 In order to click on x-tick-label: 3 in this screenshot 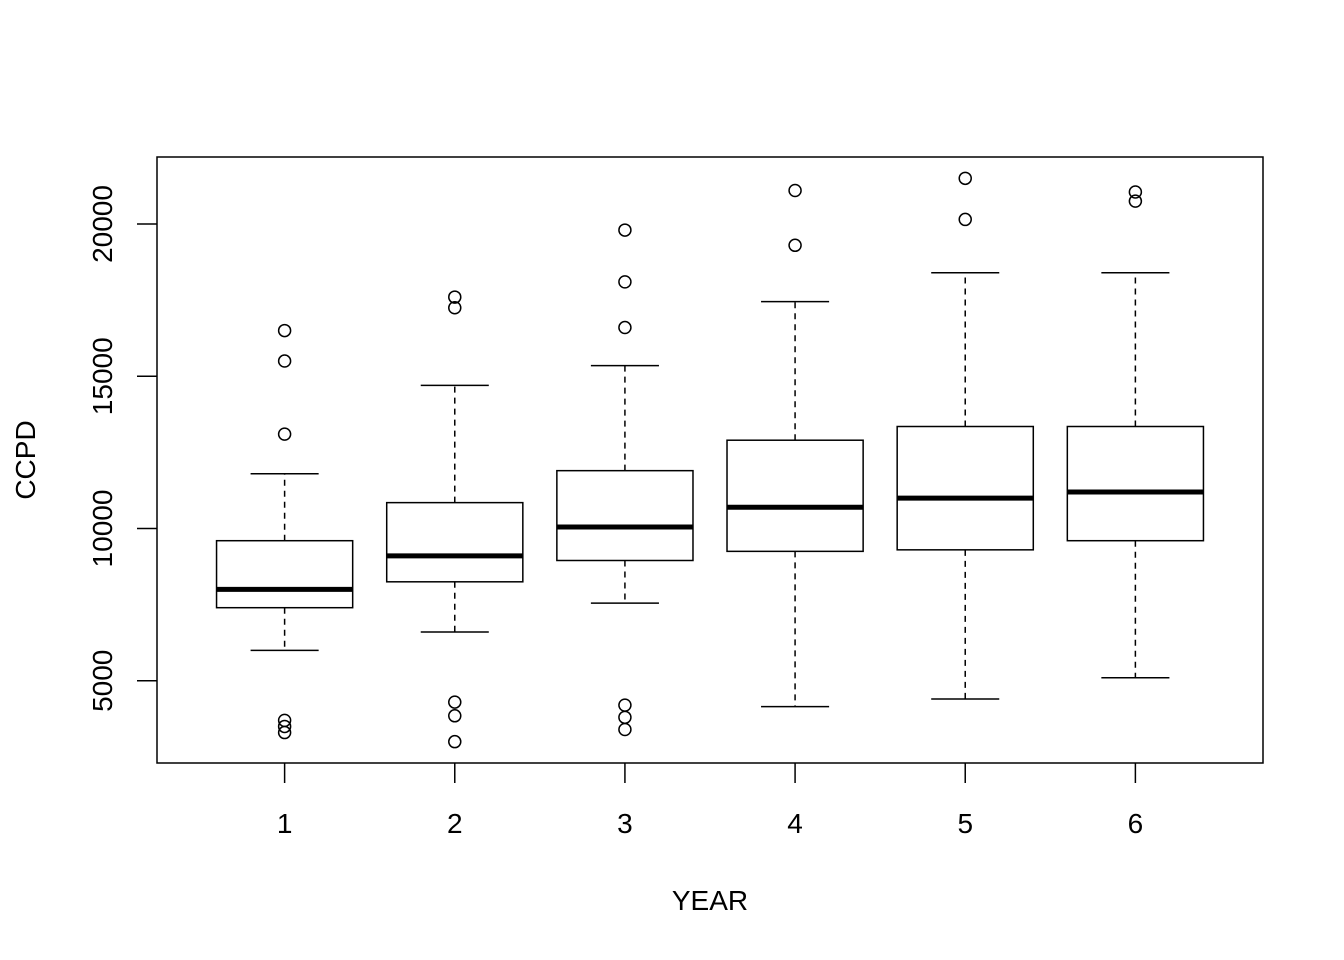, I will do `click(625, 823)`.